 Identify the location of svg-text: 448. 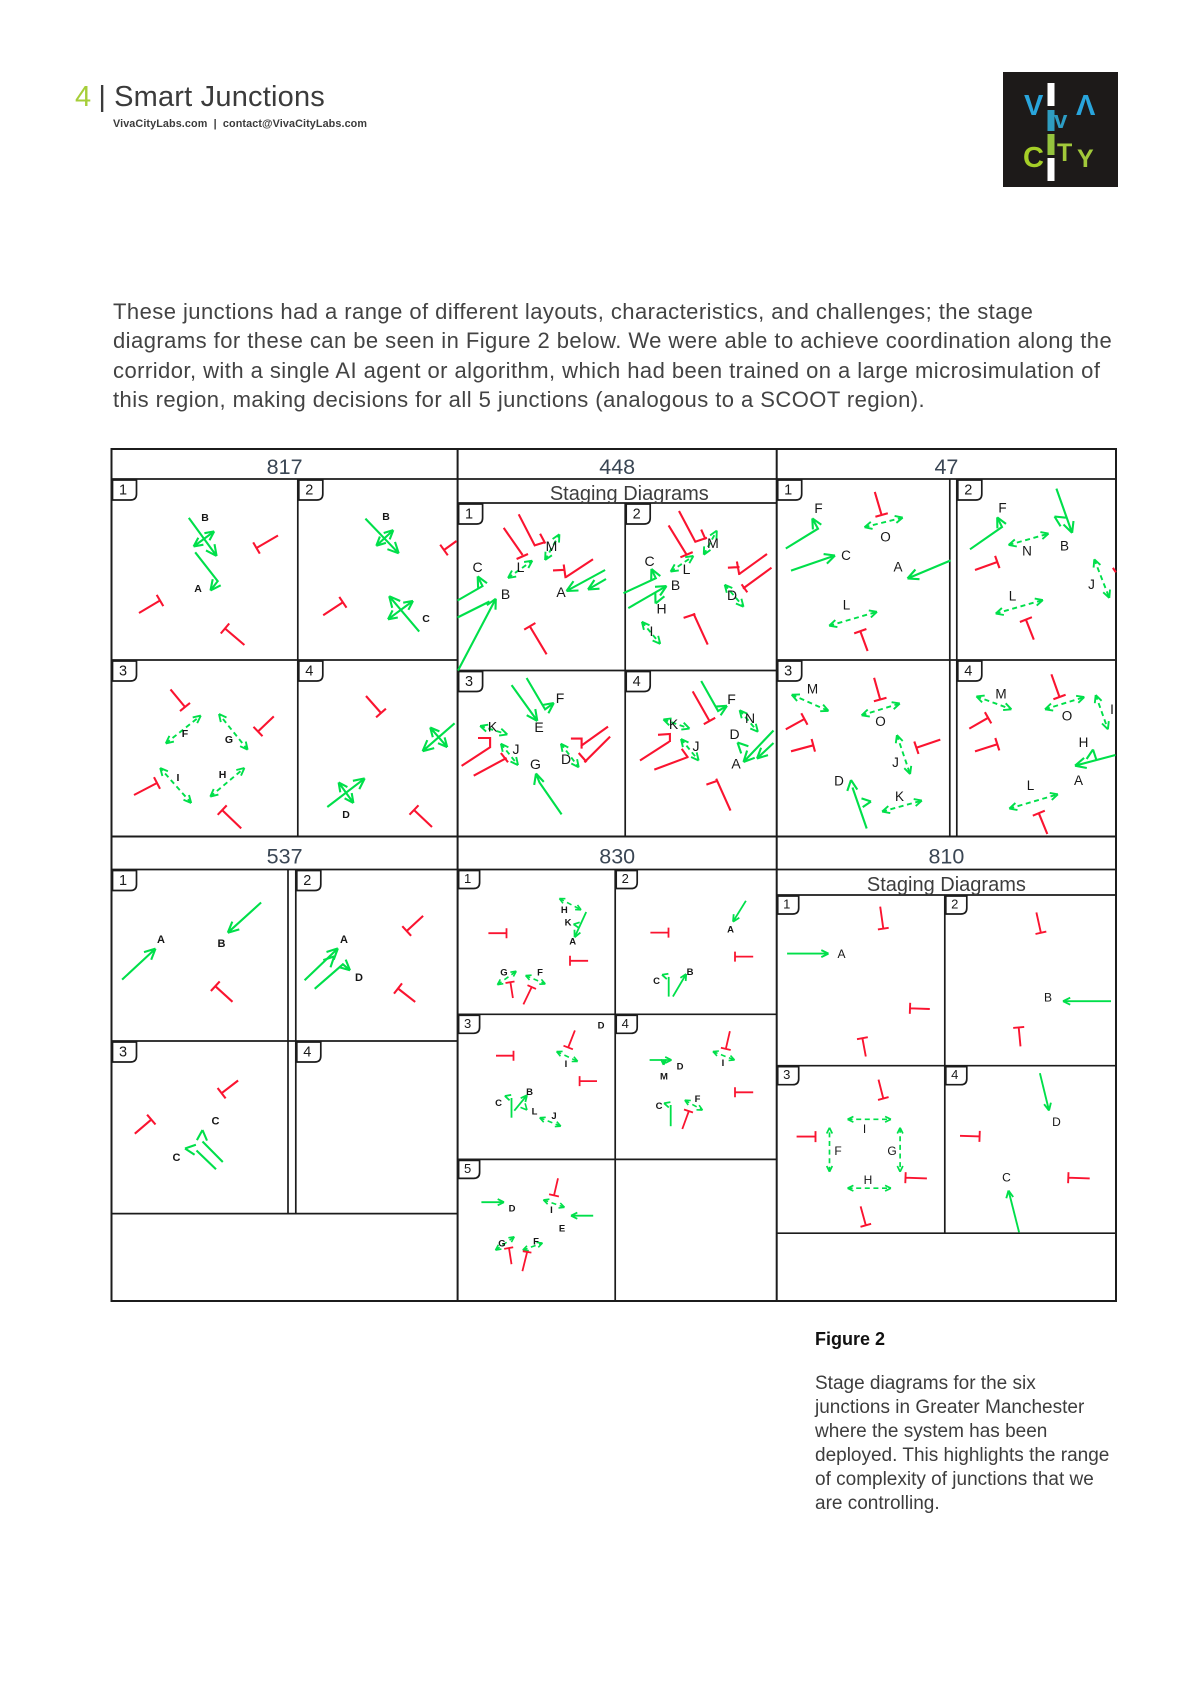
(617, 467).